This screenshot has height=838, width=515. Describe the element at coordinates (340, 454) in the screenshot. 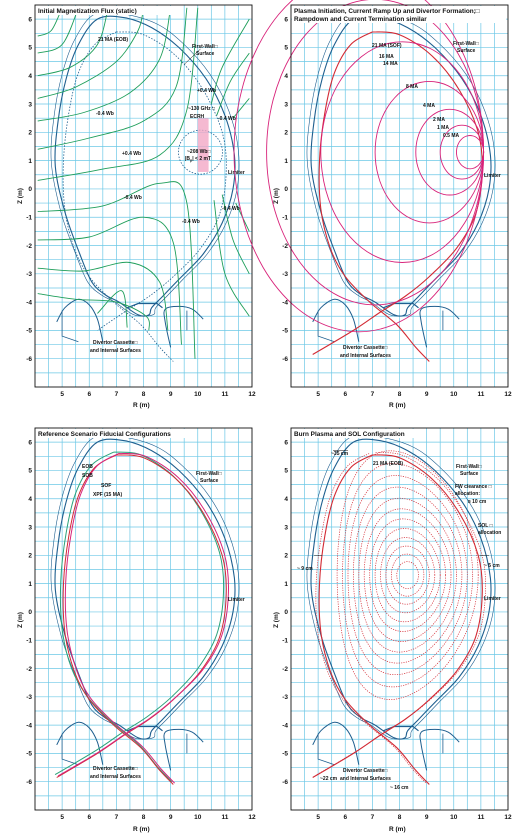

I see `label-35cm: ~35 cm` at that location.